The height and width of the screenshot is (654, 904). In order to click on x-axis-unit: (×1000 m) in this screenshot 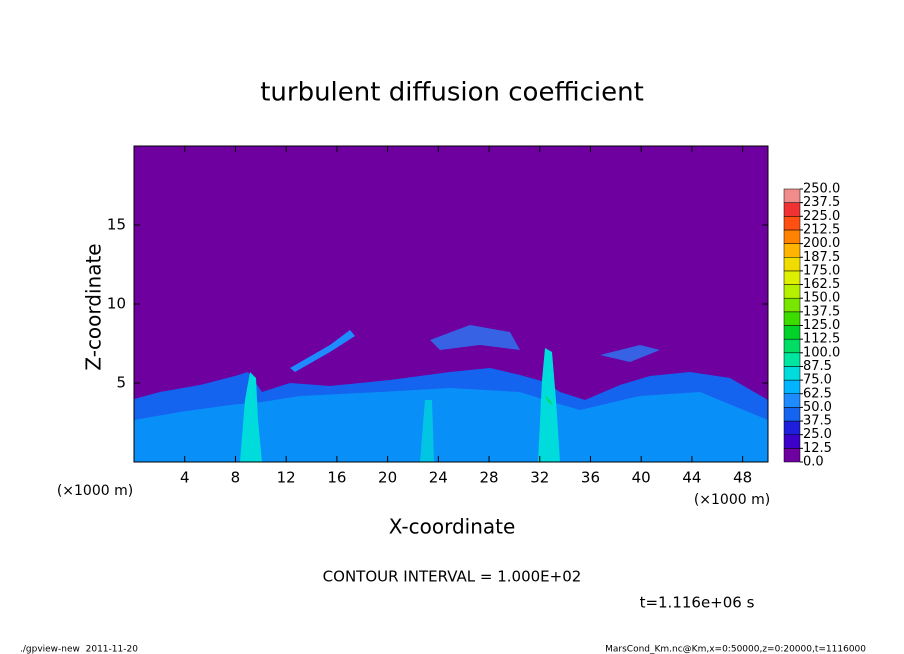, I will do `click(732, 500)`.